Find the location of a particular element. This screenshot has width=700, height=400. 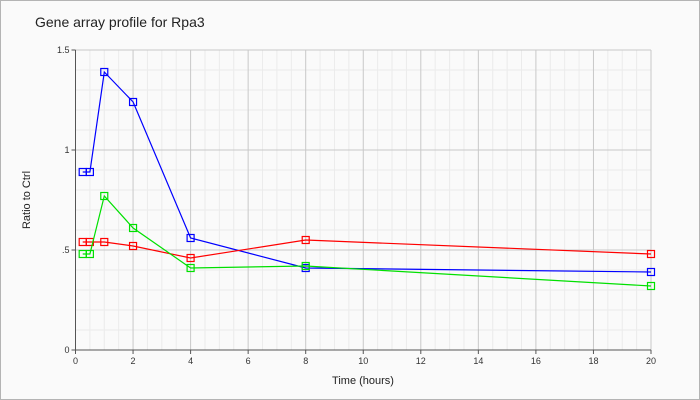

y-tick-label: 0 is located at coordinates (66, 350).